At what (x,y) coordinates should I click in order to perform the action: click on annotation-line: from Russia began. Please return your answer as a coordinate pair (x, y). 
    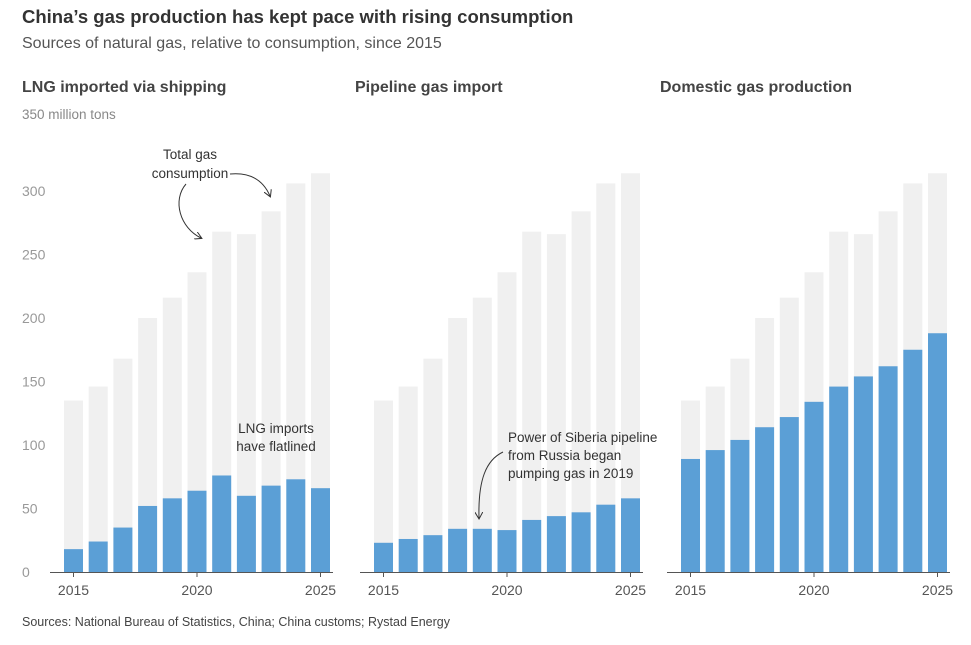
    Looking at the image, I should click on (564, 455).